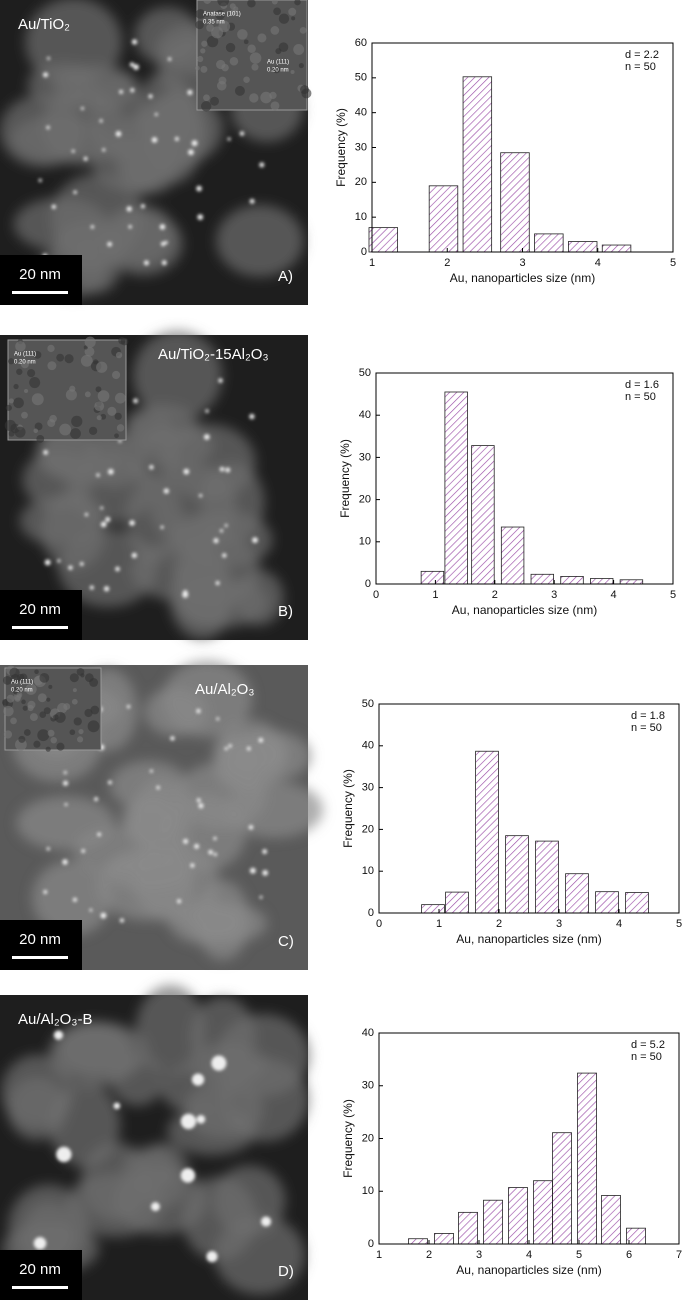  I want to click on y-axis-label: Frequency (%), so click(348, 808).